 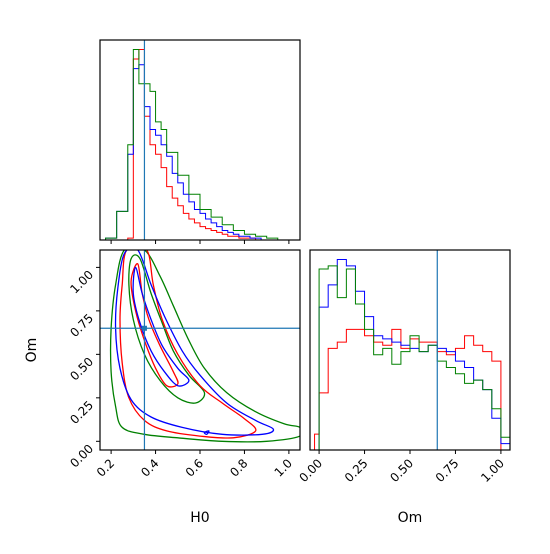 I want to click on contour-lines, so click(x=204, y=346).